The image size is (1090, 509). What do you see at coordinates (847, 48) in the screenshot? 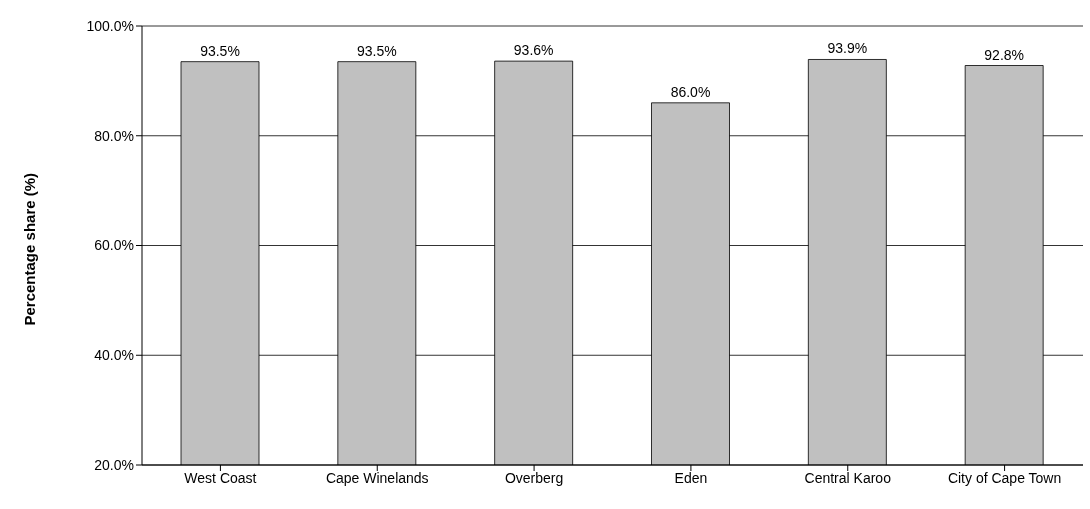
I see `data-label: 93.9%` at bounding box center [847, 48].